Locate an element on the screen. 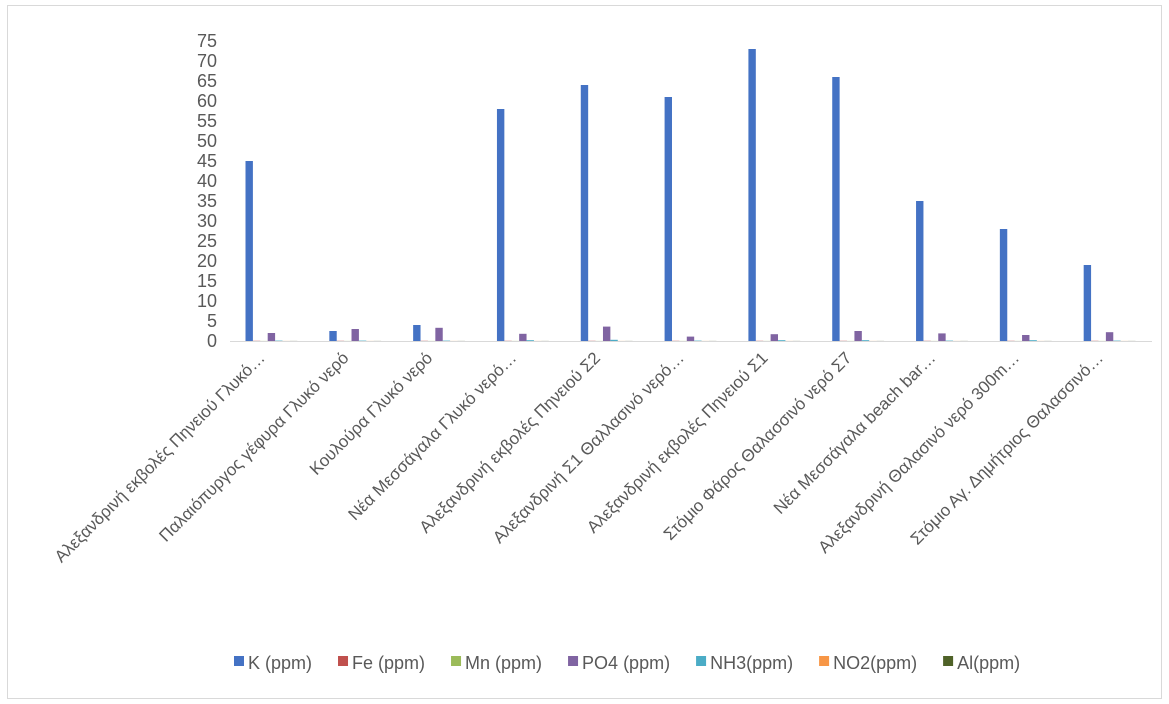 The image size is (1169, 704). legend-swatch-al-ppm is located at coordinates (948, 661).